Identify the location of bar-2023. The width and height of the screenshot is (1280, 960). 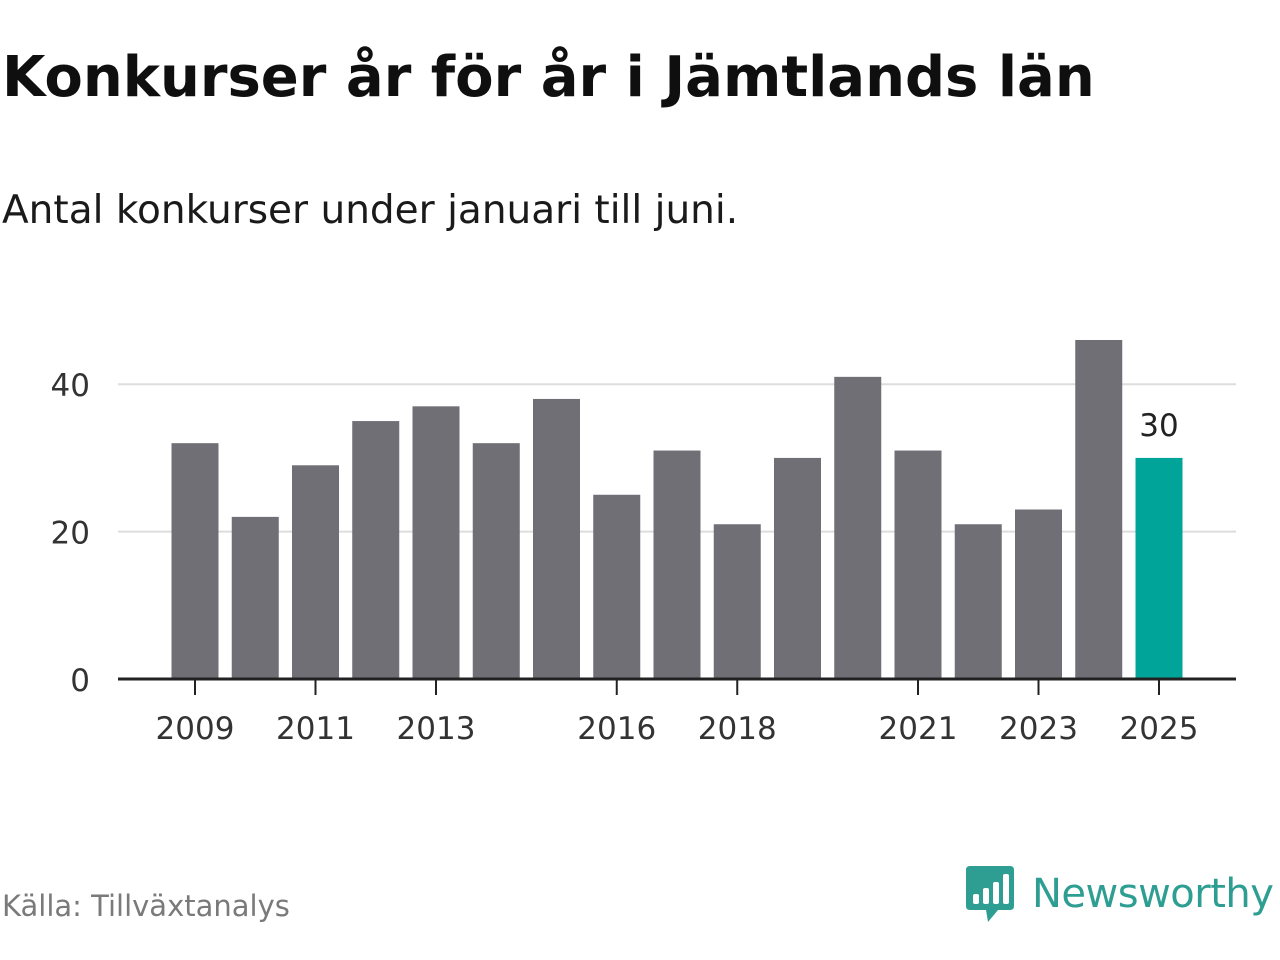
(1038, 594).